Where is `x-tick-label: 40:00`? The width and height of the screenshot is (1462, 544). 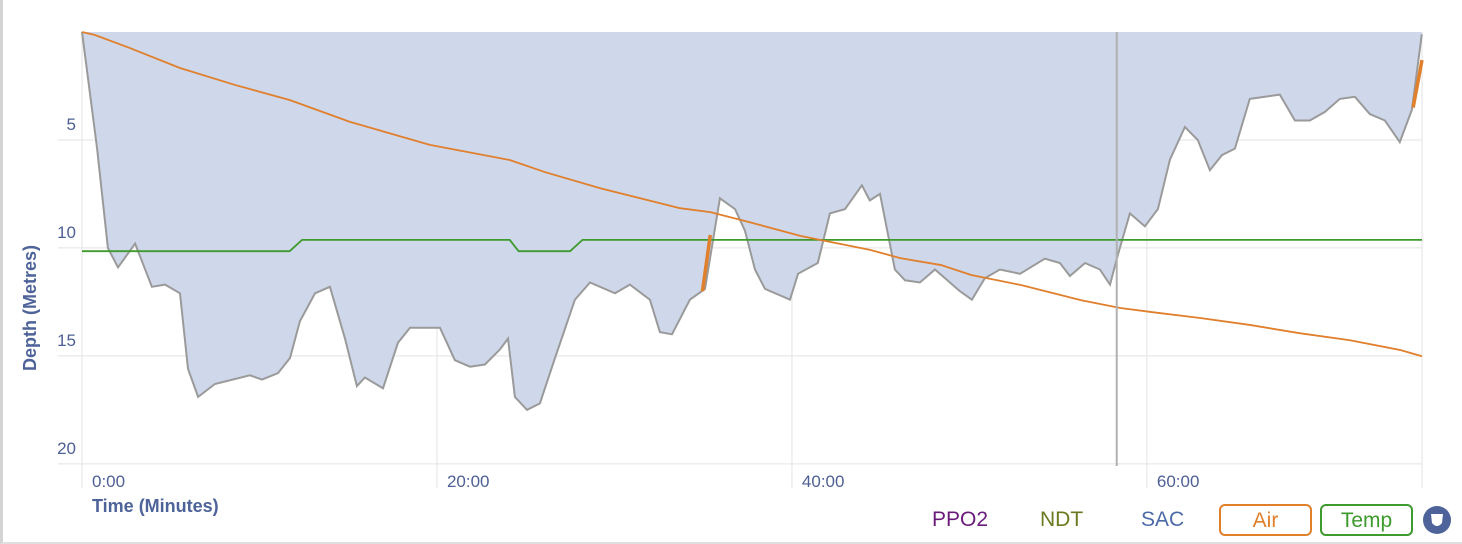
x-tick-label: 40:00 is located at coordinates (823, 481).